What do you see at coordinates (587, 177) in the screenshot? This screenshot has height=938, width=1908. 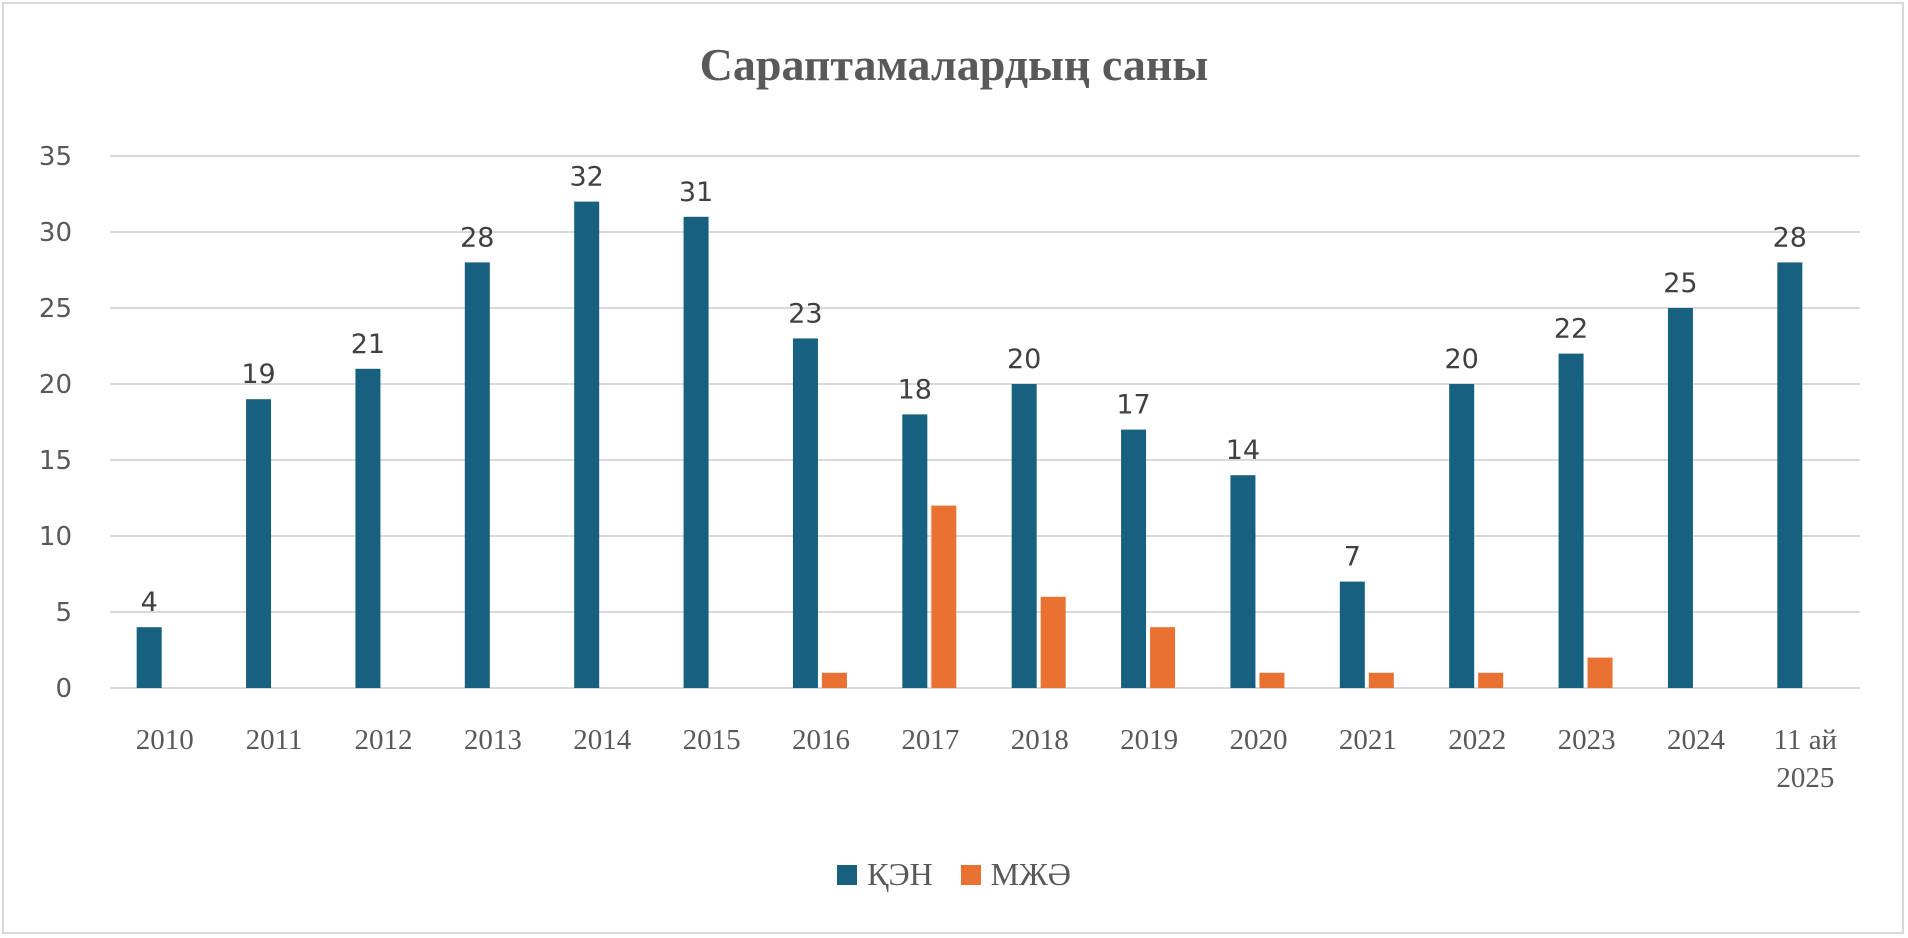 I see `data-label: 32` at bounding box center [587, 177].